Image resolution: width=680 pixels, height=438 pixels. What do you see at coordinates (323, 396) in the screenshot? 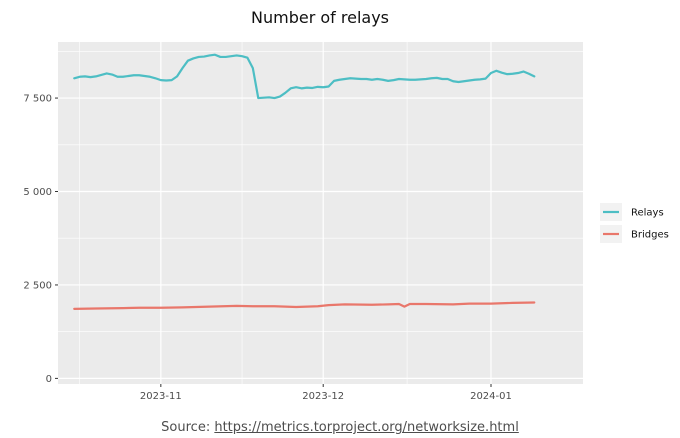
I see `x-tick-label: 2023-12` at bounding box center [323, 396].